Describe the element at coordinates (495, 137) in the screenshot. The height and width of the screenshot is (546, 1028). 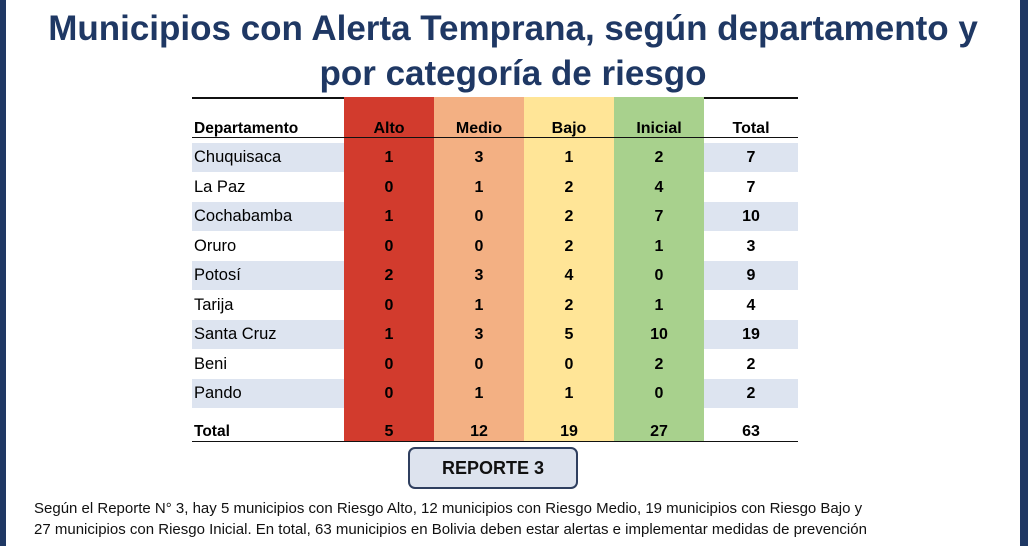
I see `header-underline` at that location.